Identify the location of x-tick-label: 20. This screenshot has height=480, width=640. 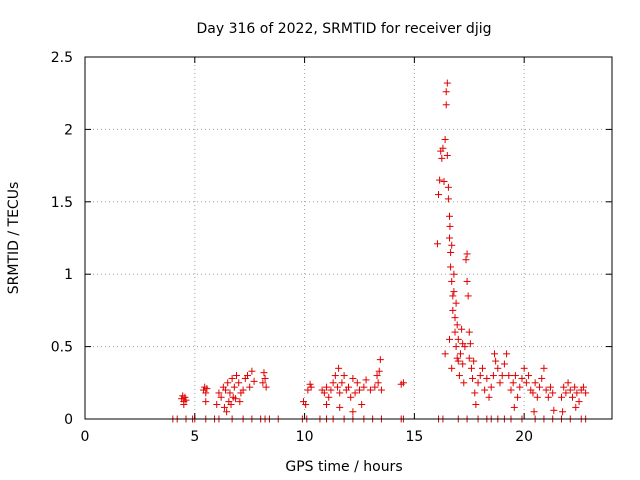
(524, 437).